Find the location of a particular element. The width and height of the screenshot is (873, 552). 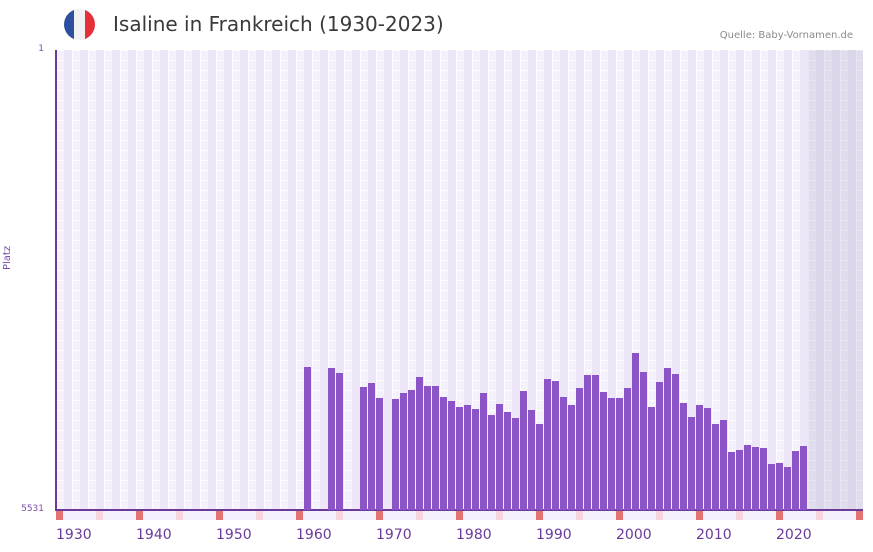

france-flag-icon is located at coordinates (79, 24).